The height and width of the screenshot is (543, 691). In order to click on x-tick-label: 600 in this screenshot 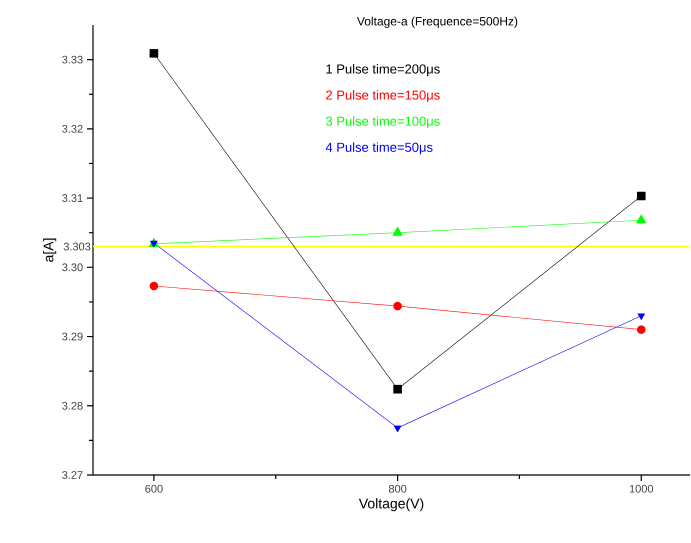, I will do `click(154, 488)`.